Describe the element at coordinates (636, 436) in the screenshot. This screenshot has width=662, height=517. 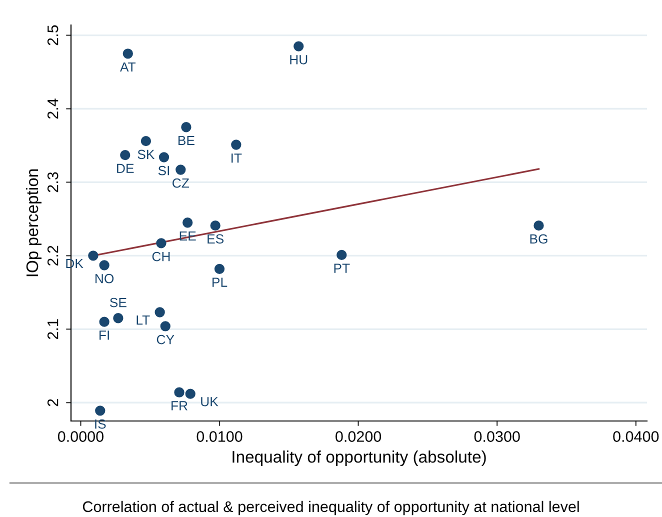
I see `x-tick-label: 0.0400` at that location.